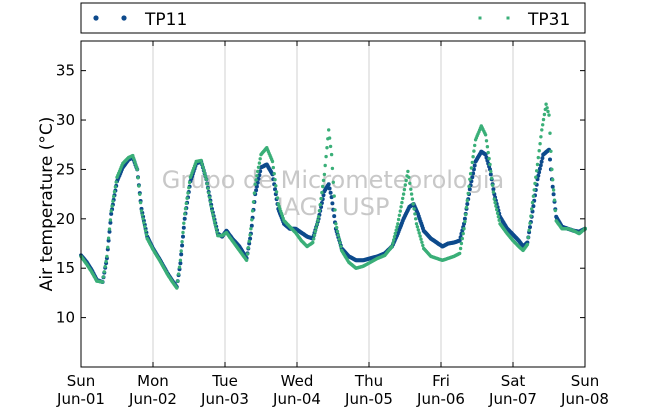 The image size is (650, 409). I want to click on legend-box, so click(333, 18).